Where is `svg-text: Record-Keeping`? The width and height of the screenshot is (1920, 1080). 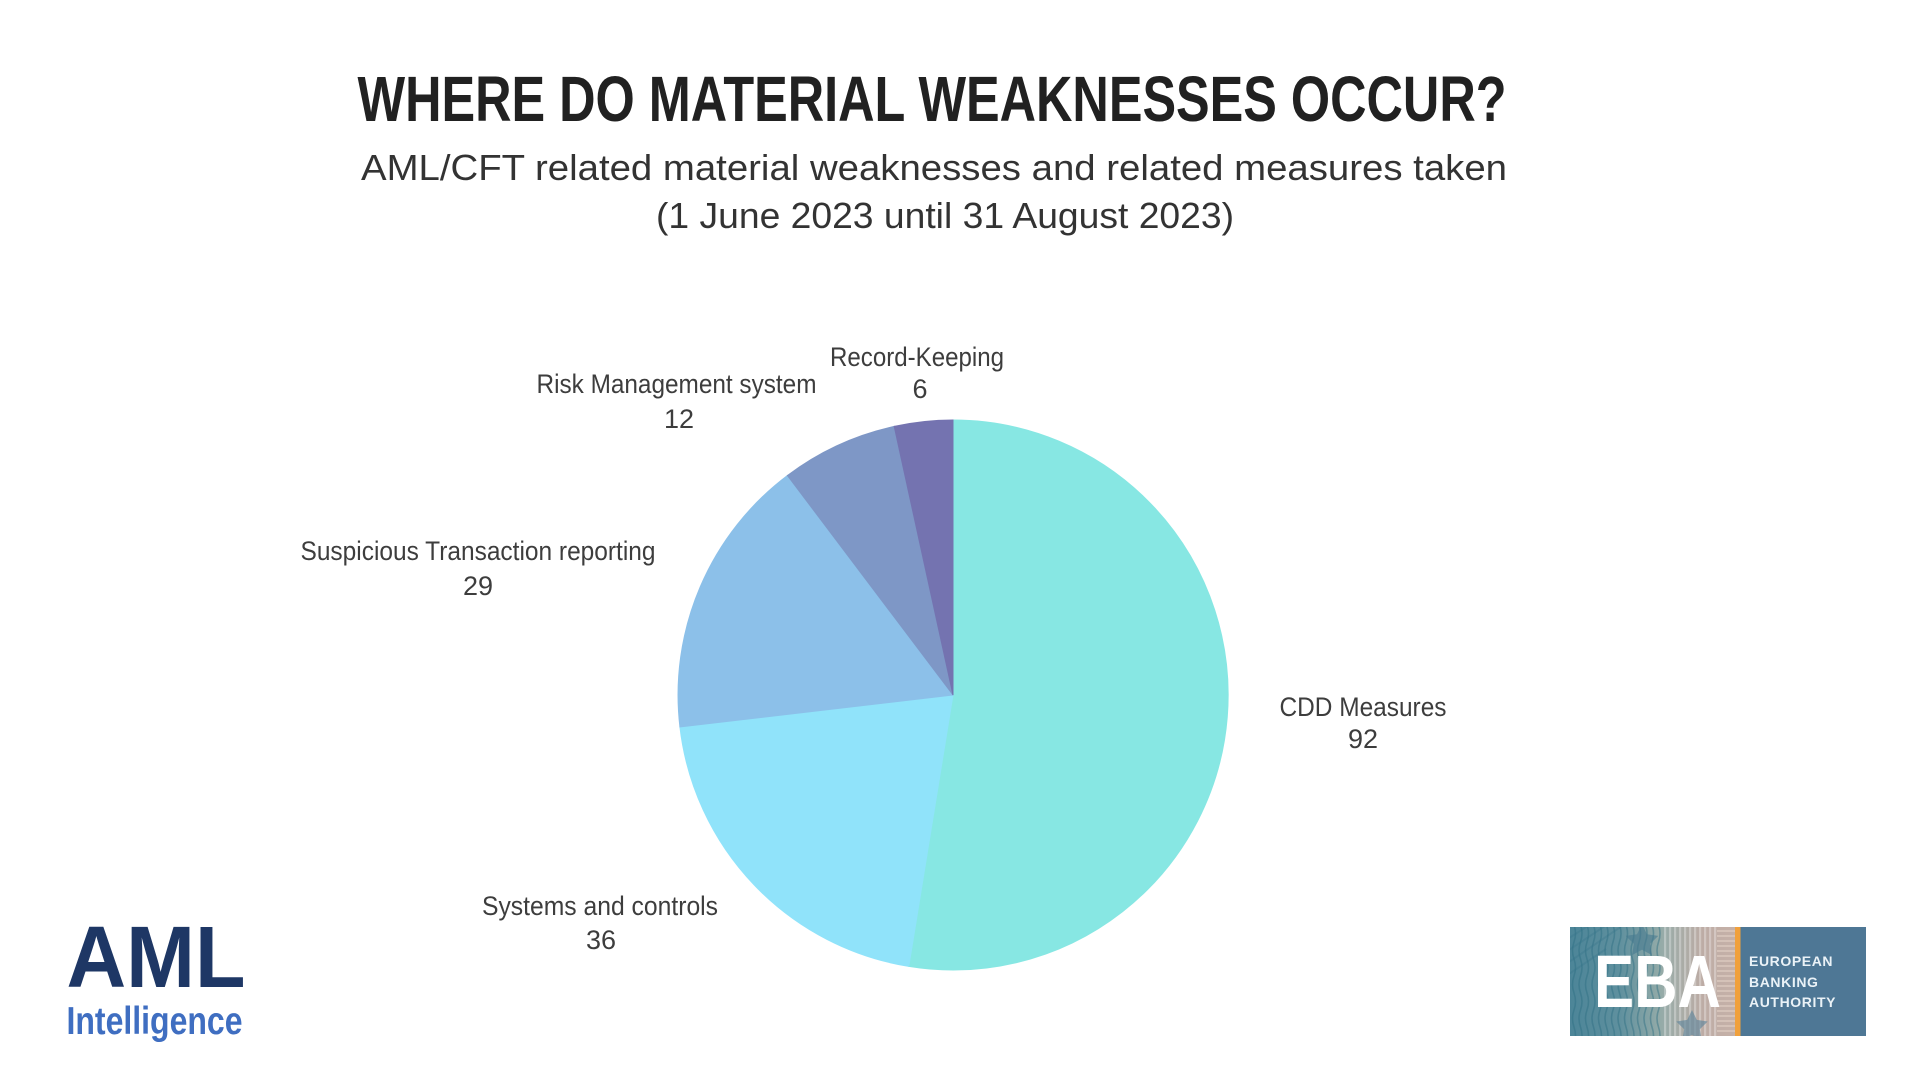 svg-text: Record-Keeping is located at coordinates (917, 357).